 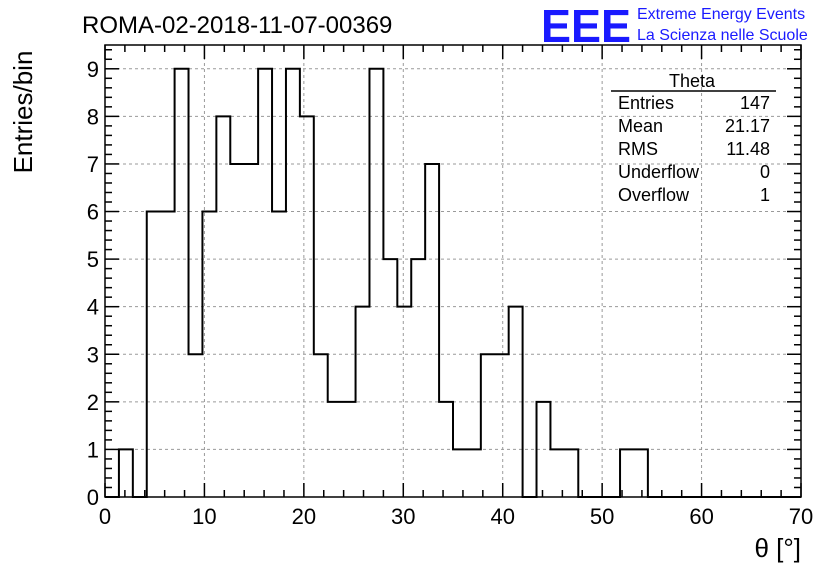 I want to click on stats-title: Theta, so click(x=692, y=81).